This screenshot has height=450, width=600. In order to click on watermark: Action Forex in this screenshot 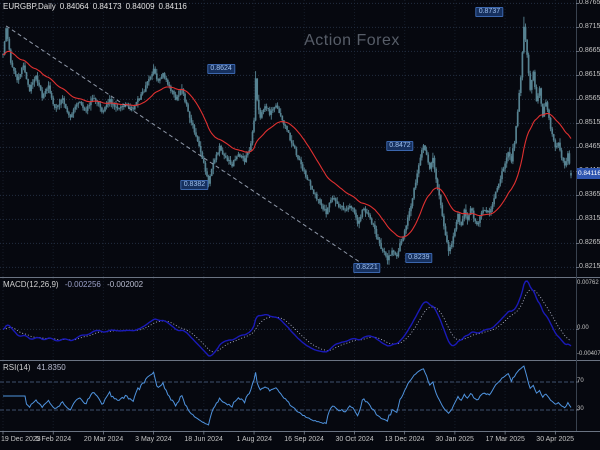, I will do `click(352, 40)`.